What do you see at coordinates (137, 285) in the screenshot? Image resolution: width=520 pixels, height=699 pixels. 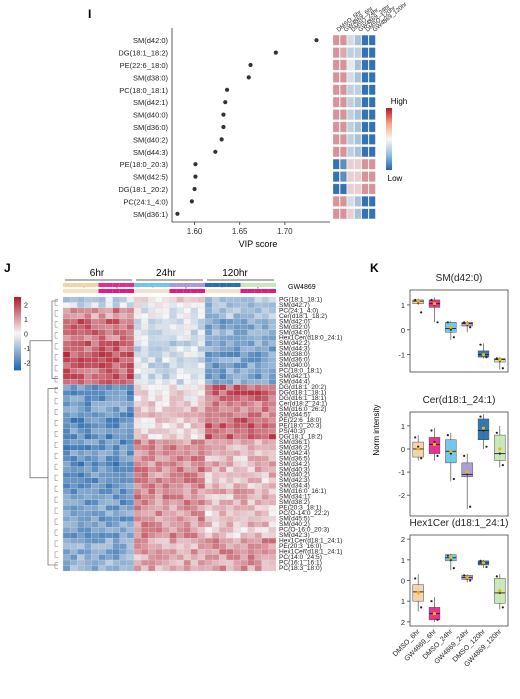 I see `group-annotation-cell` at bounding box center [137, 285].